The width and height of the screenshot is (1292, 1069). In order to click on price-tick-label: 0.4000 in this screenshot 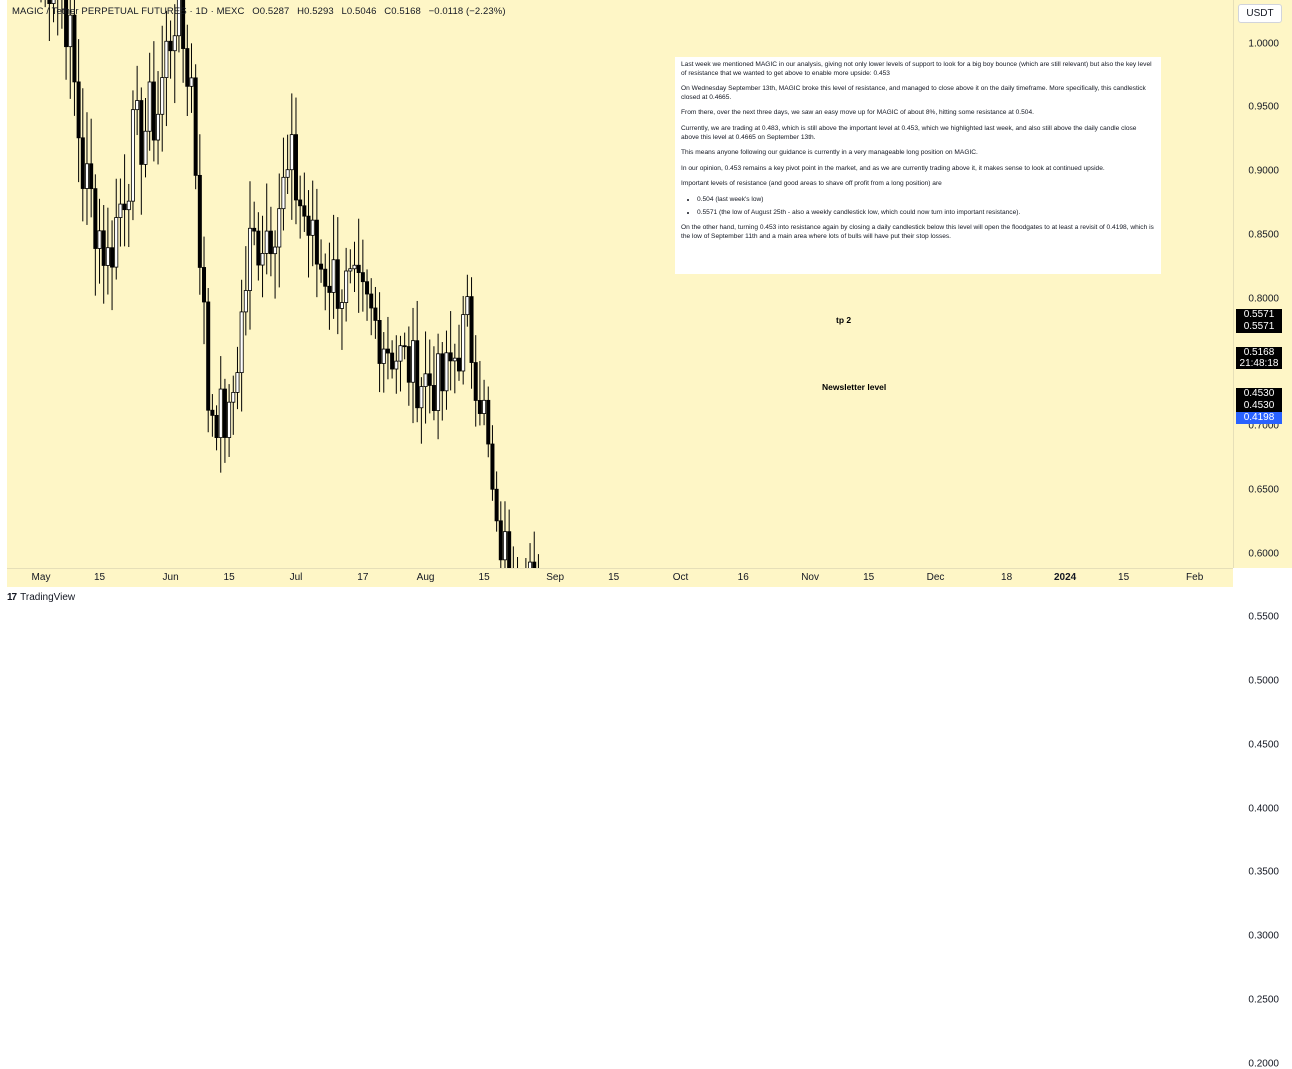, I will do `click(1263, 809)`.